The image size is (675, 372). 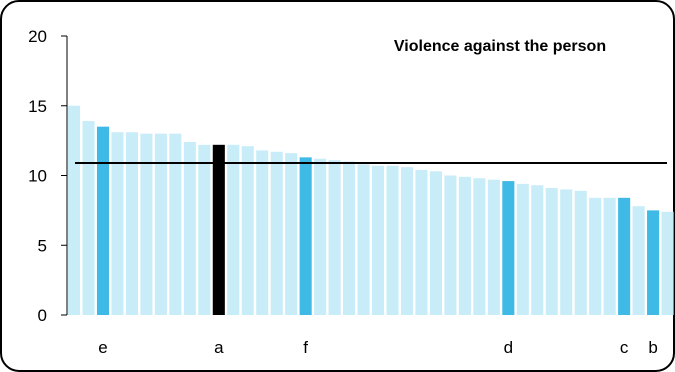 What do you see at coordinates (37, 176) in the screenshot?
I see `y-tick-label: 10` at bounding box center [37, 176].